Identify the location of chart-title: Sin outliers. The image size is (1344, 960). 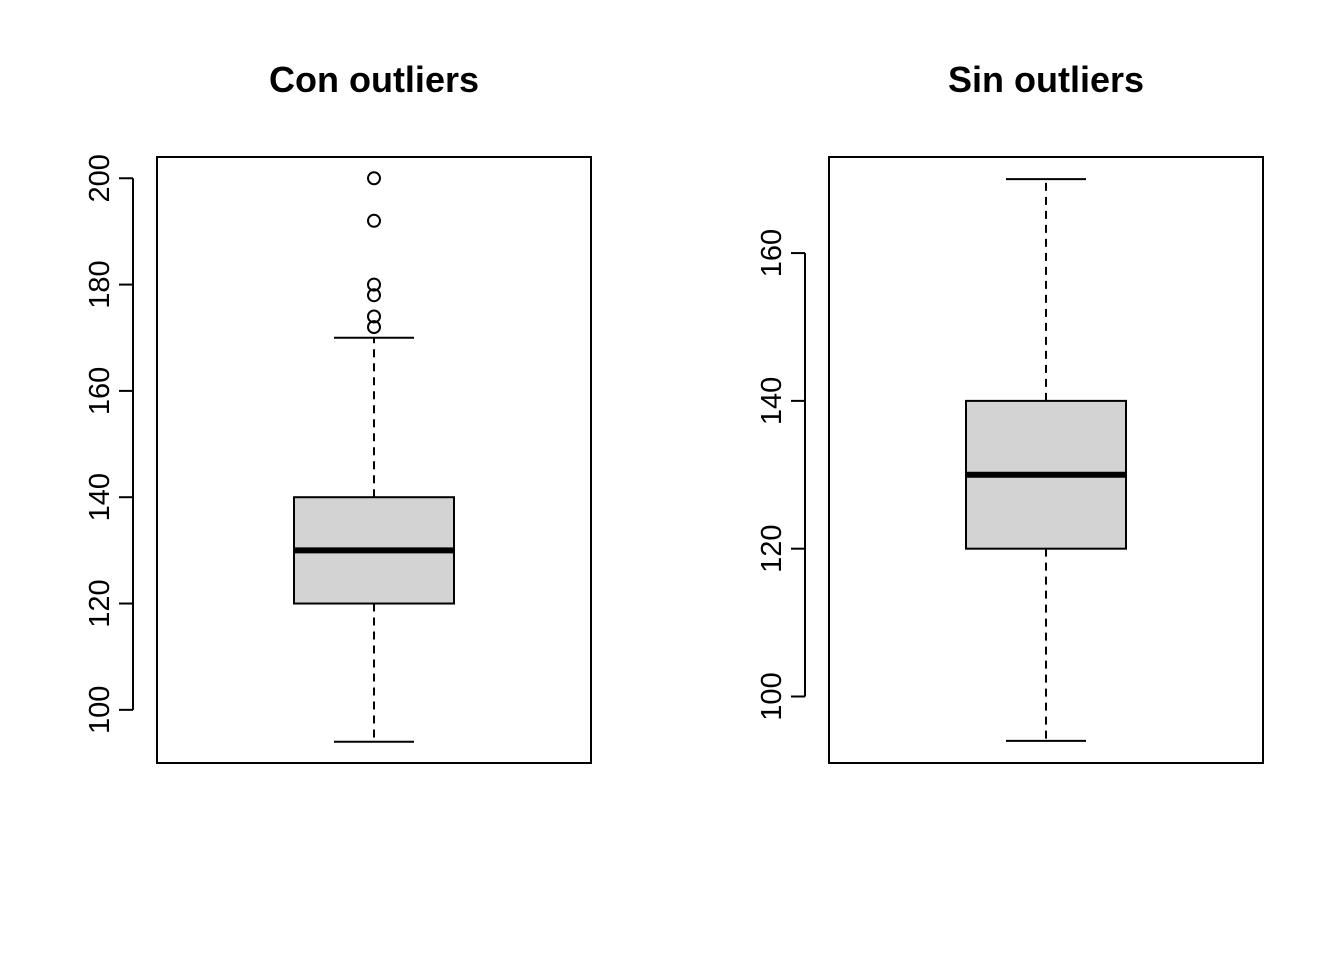
(1046, 79).